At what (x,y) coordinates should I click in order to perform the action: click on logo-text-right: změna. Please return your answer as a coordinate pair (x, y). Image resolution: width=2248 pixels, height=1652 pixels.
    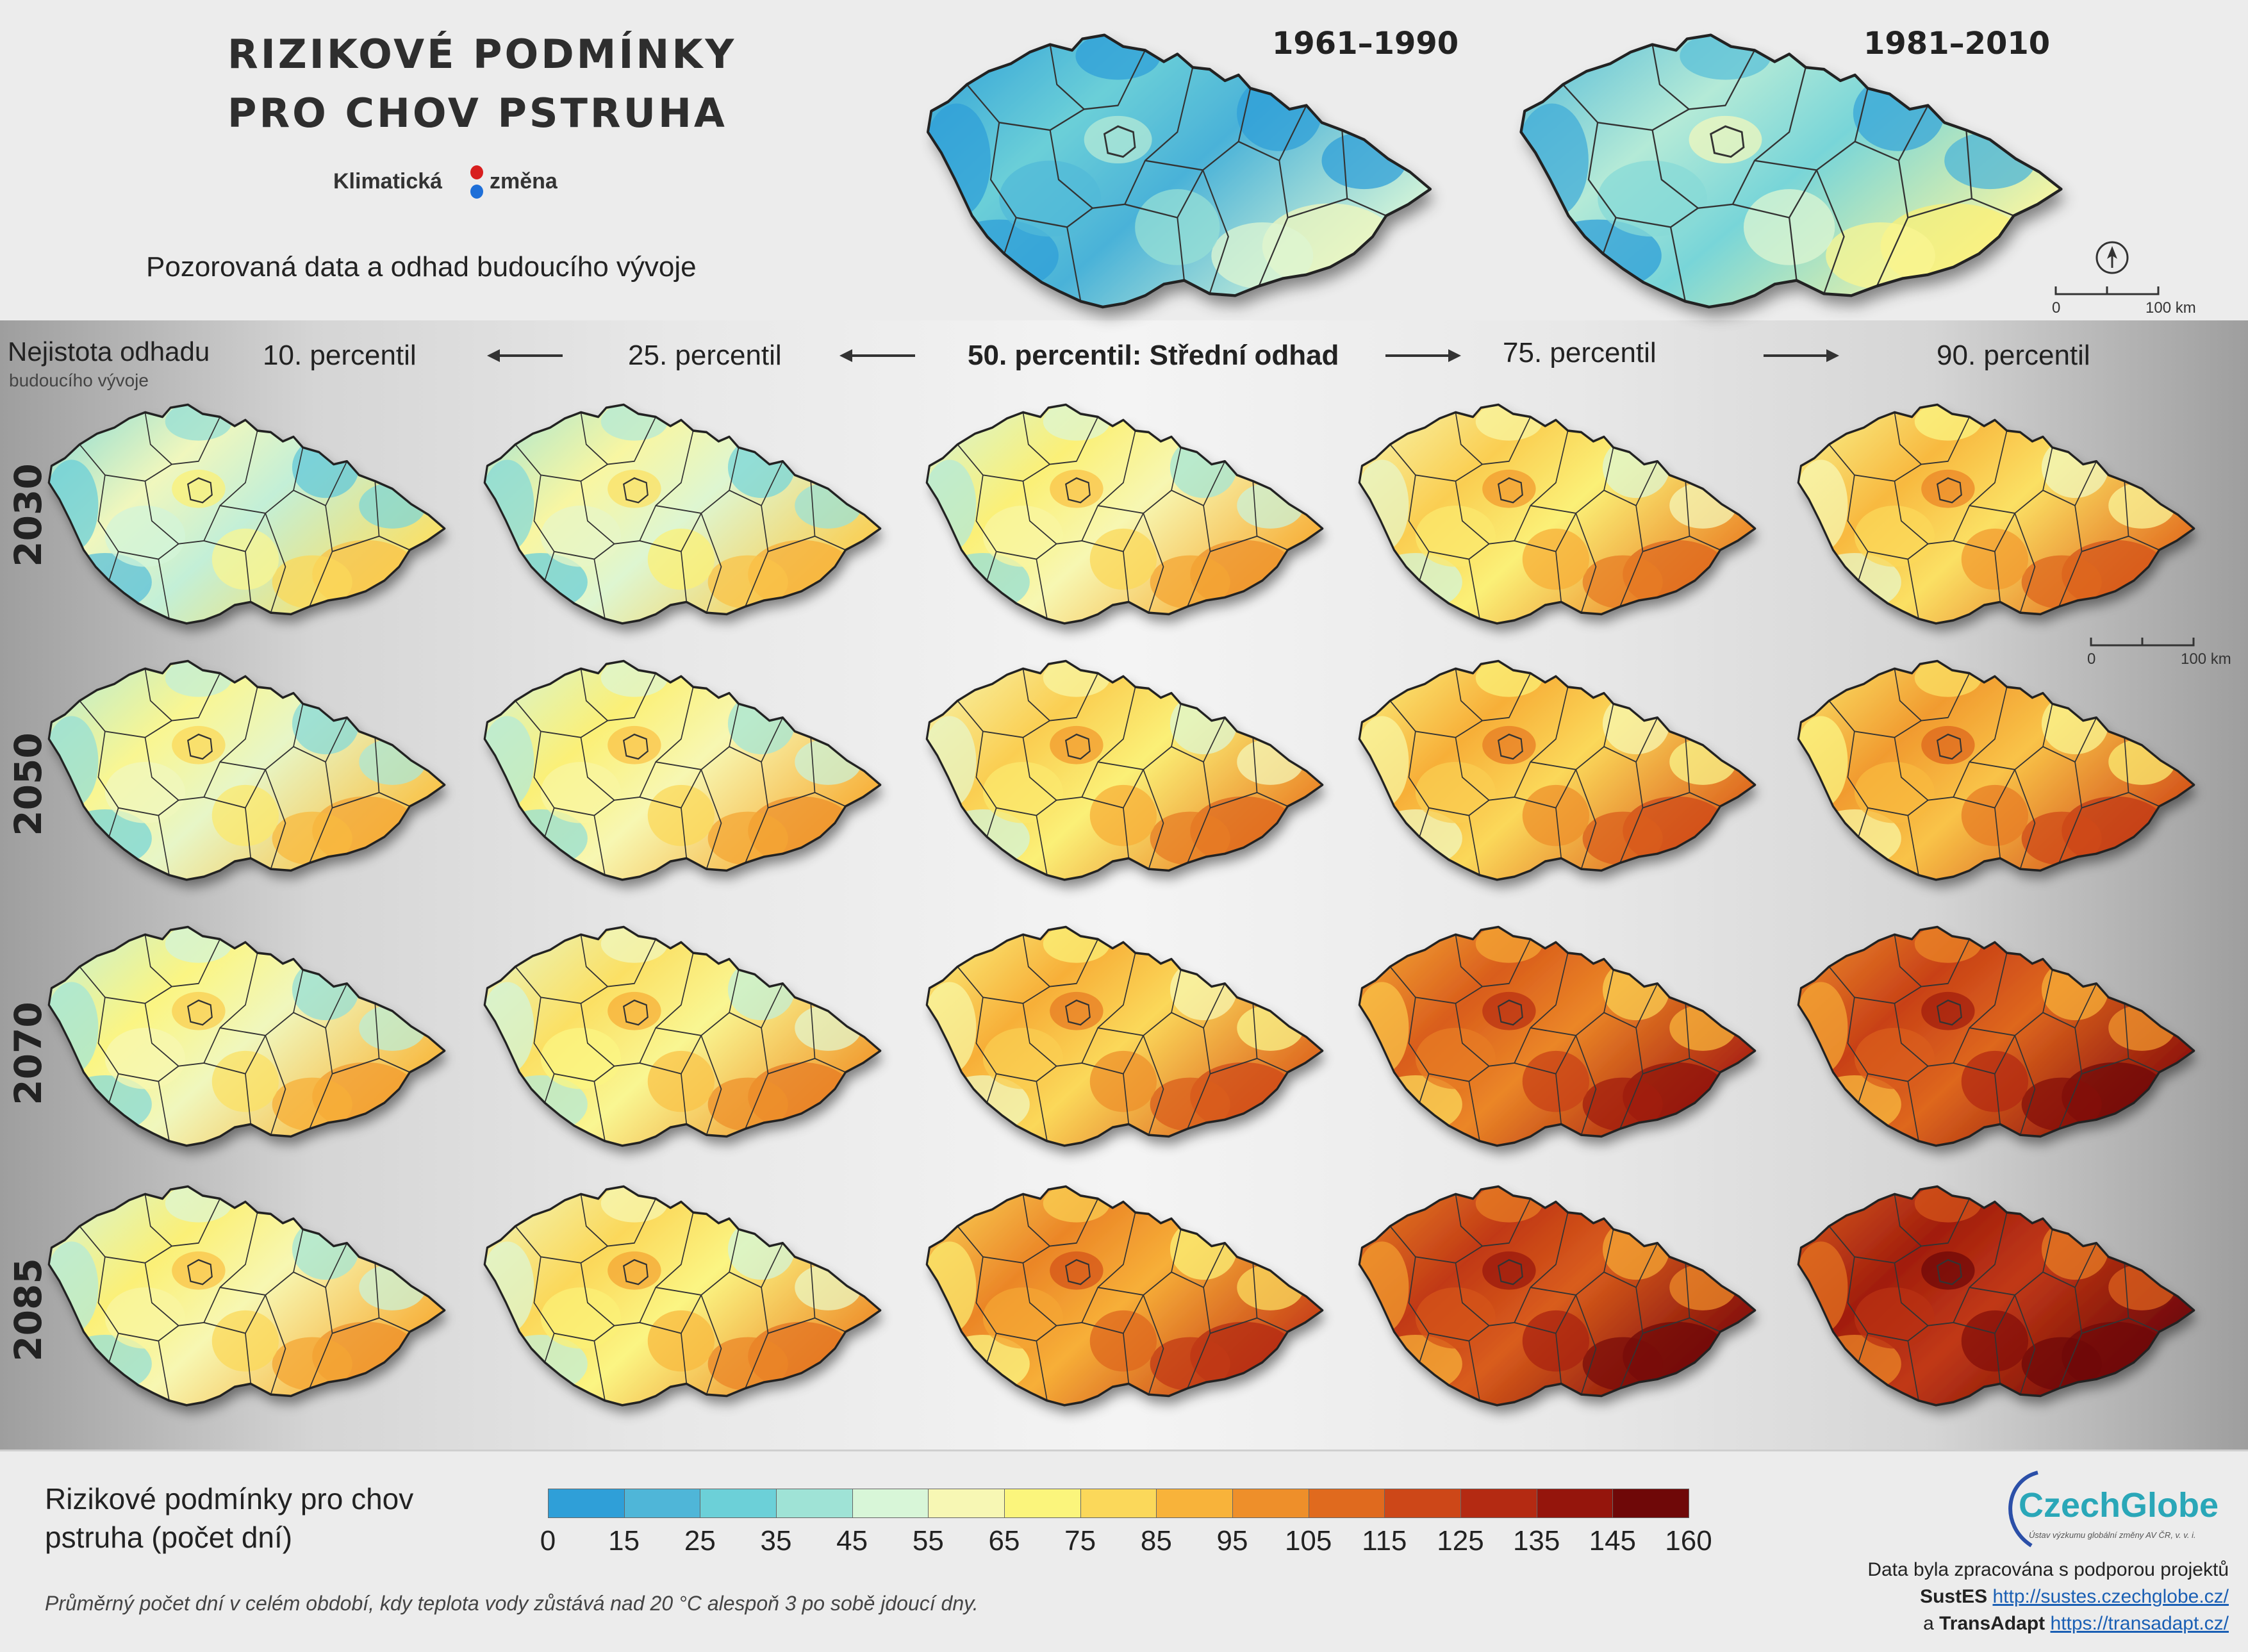
    Looking at the image, I should click on (524, 181).